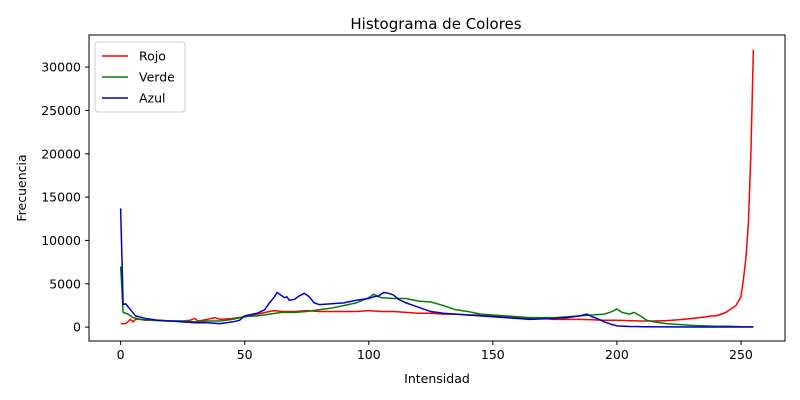  I want to click on x-tick-label: 200, so click(617, 354).